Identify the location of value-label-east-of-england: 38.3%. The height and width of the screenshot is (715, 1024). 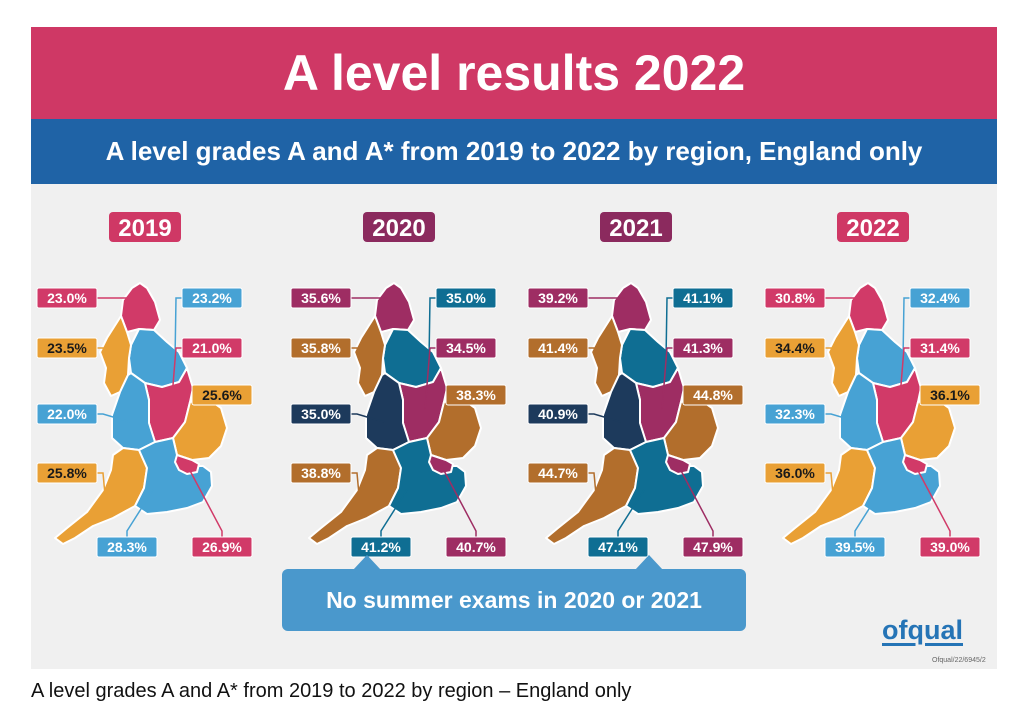
(476, 395).